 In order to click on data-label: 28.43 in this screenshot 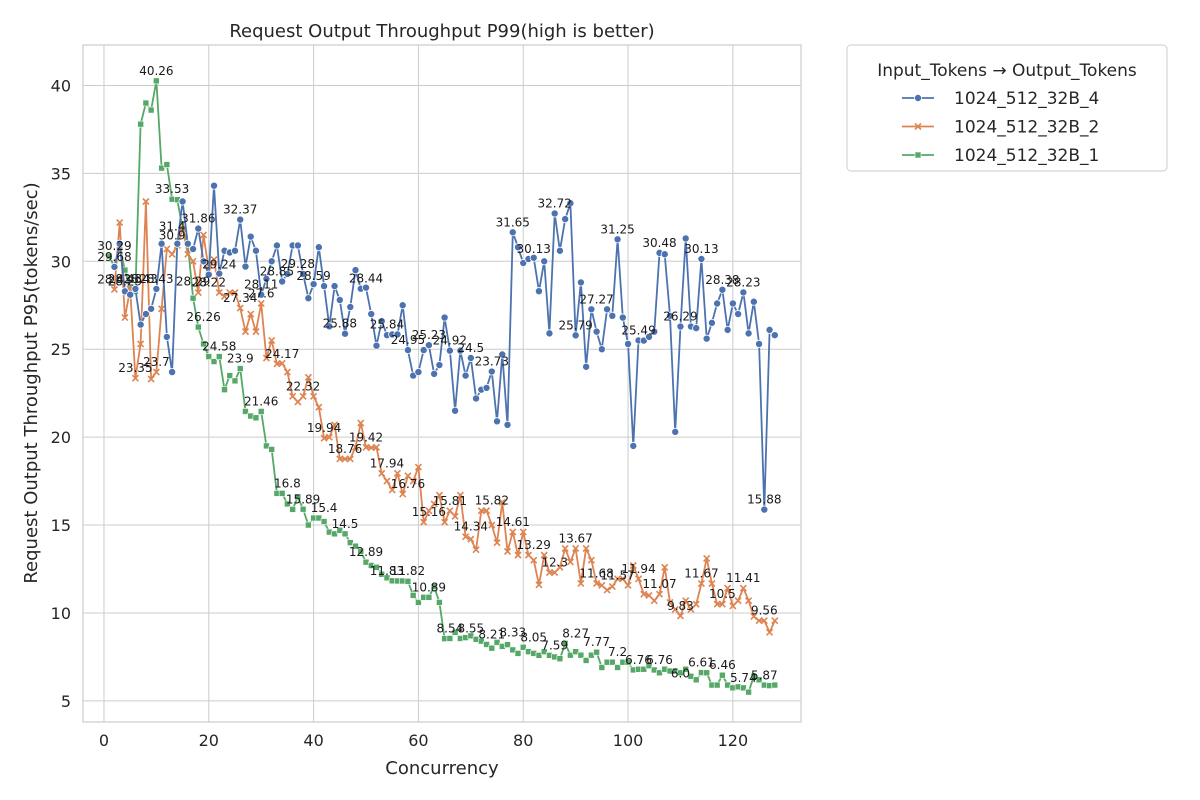, I will do `click(125, 279)`.